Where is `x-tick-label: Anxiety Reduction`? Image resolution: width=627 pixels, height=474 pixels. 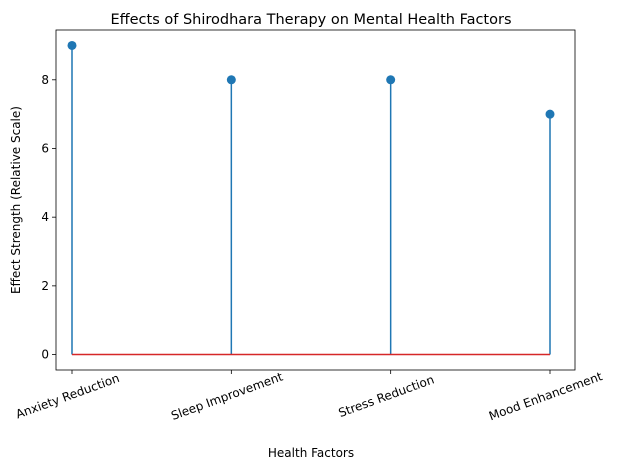 x-tick-label: Anxiety Reduction is located at coordinates (67, 396).